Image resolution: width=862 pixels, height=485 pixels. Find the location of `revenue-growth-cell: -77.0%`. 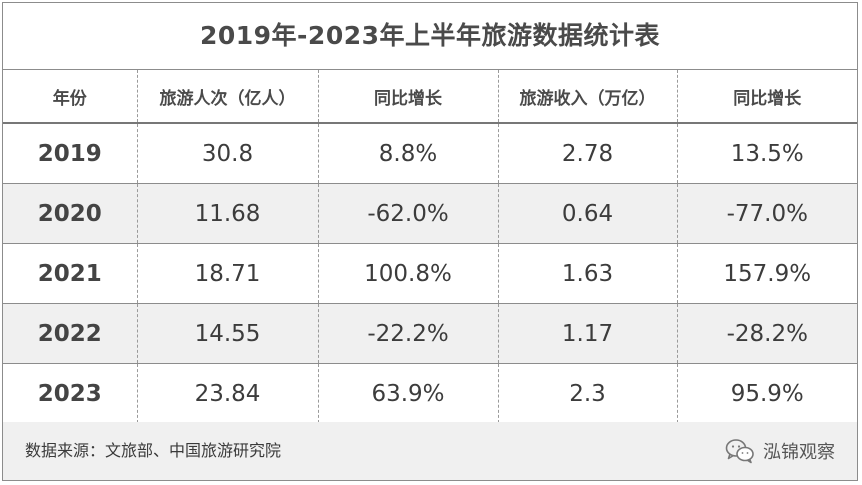

revenue-growth-cell: -77.0% is located at coordinates (767, 213).